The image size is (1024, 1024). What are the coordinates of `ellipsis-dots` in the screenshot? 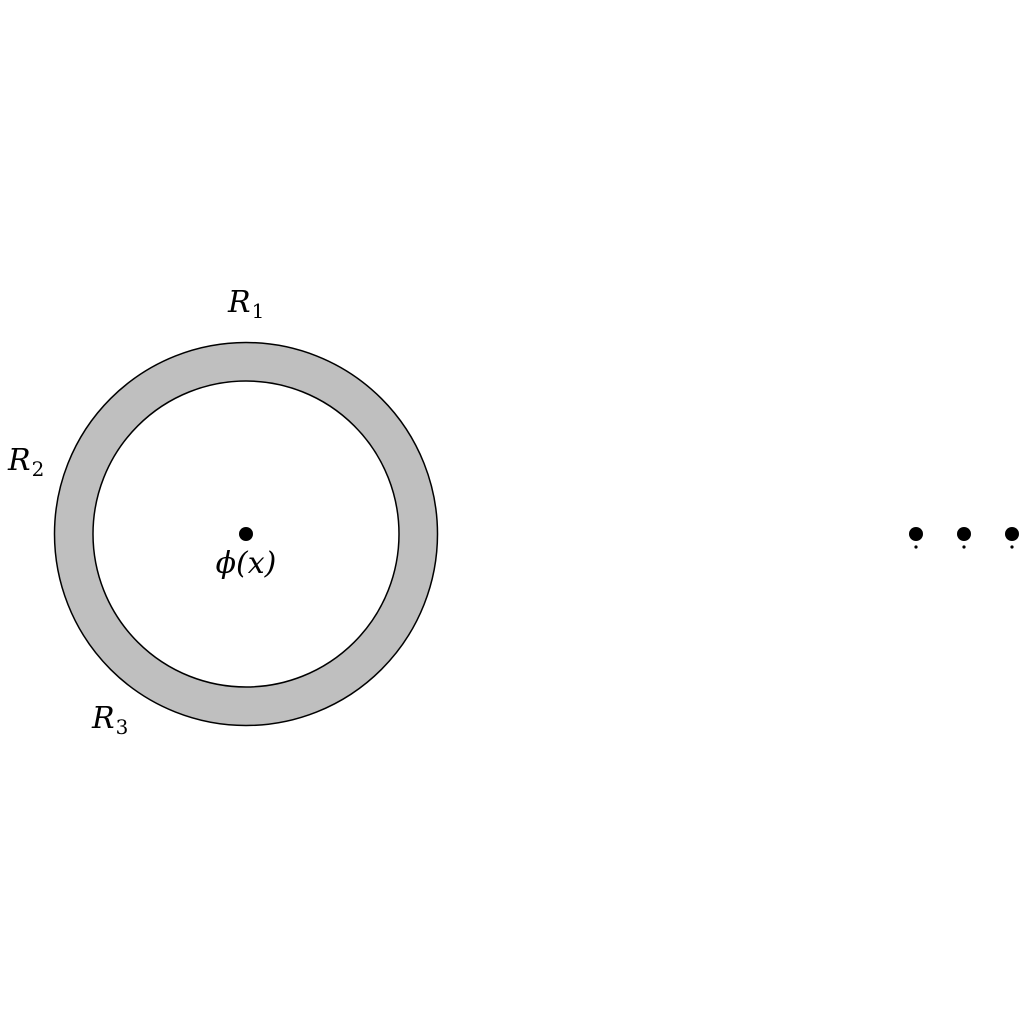 It's located at (964, 538).